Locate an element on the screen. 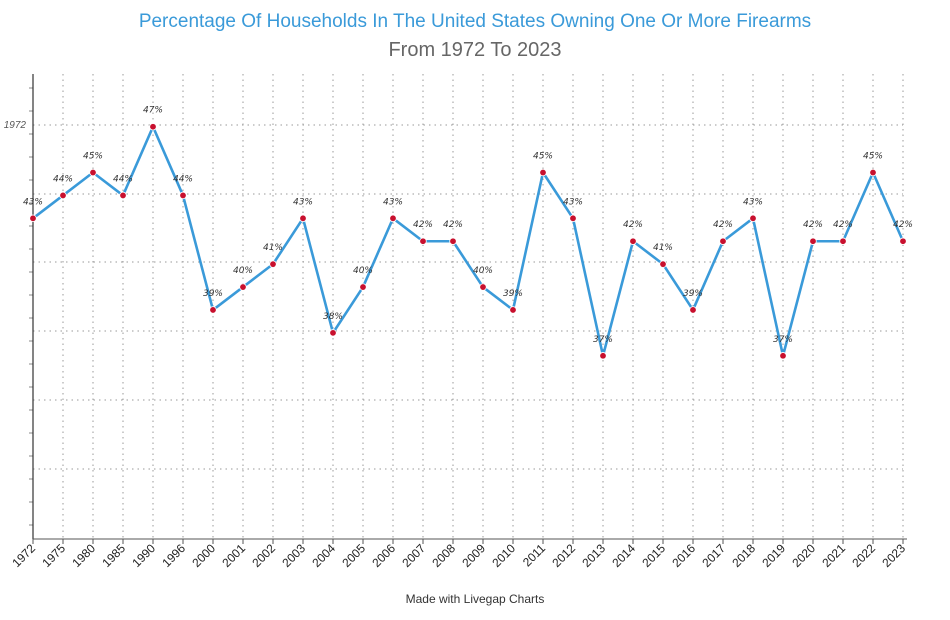 The height and width of the screenshot is (620, 950). x-tick-label: 2012 is located at coordinates (563, 555).